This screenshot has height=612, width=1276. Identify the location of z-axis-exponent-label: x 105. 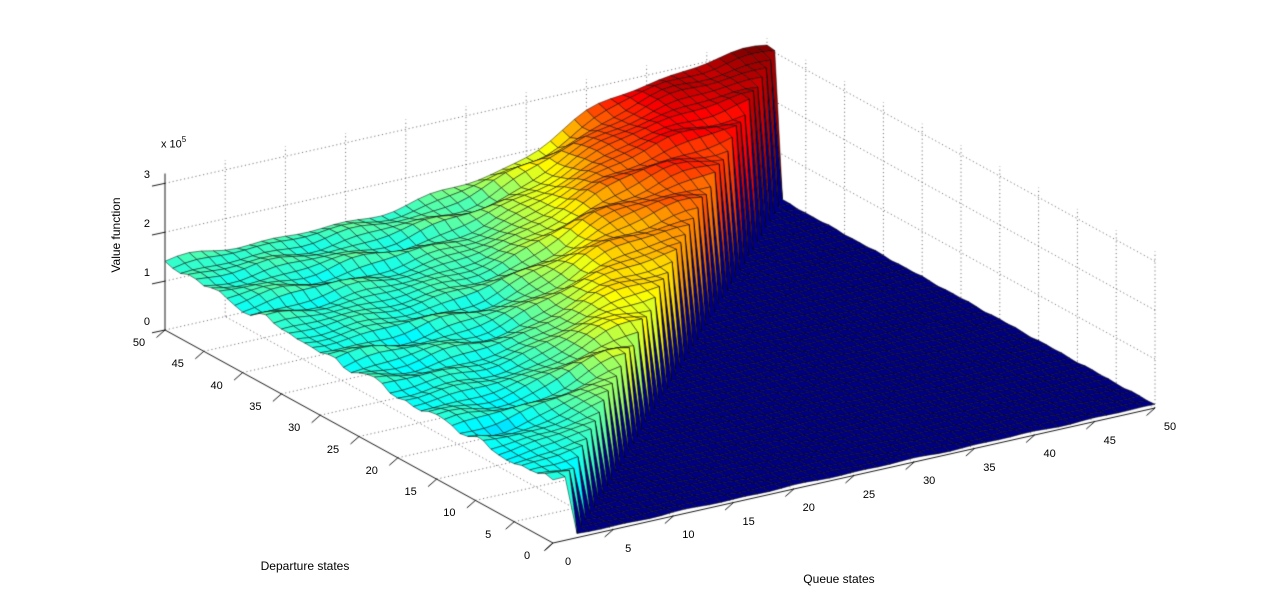
(174, 143).